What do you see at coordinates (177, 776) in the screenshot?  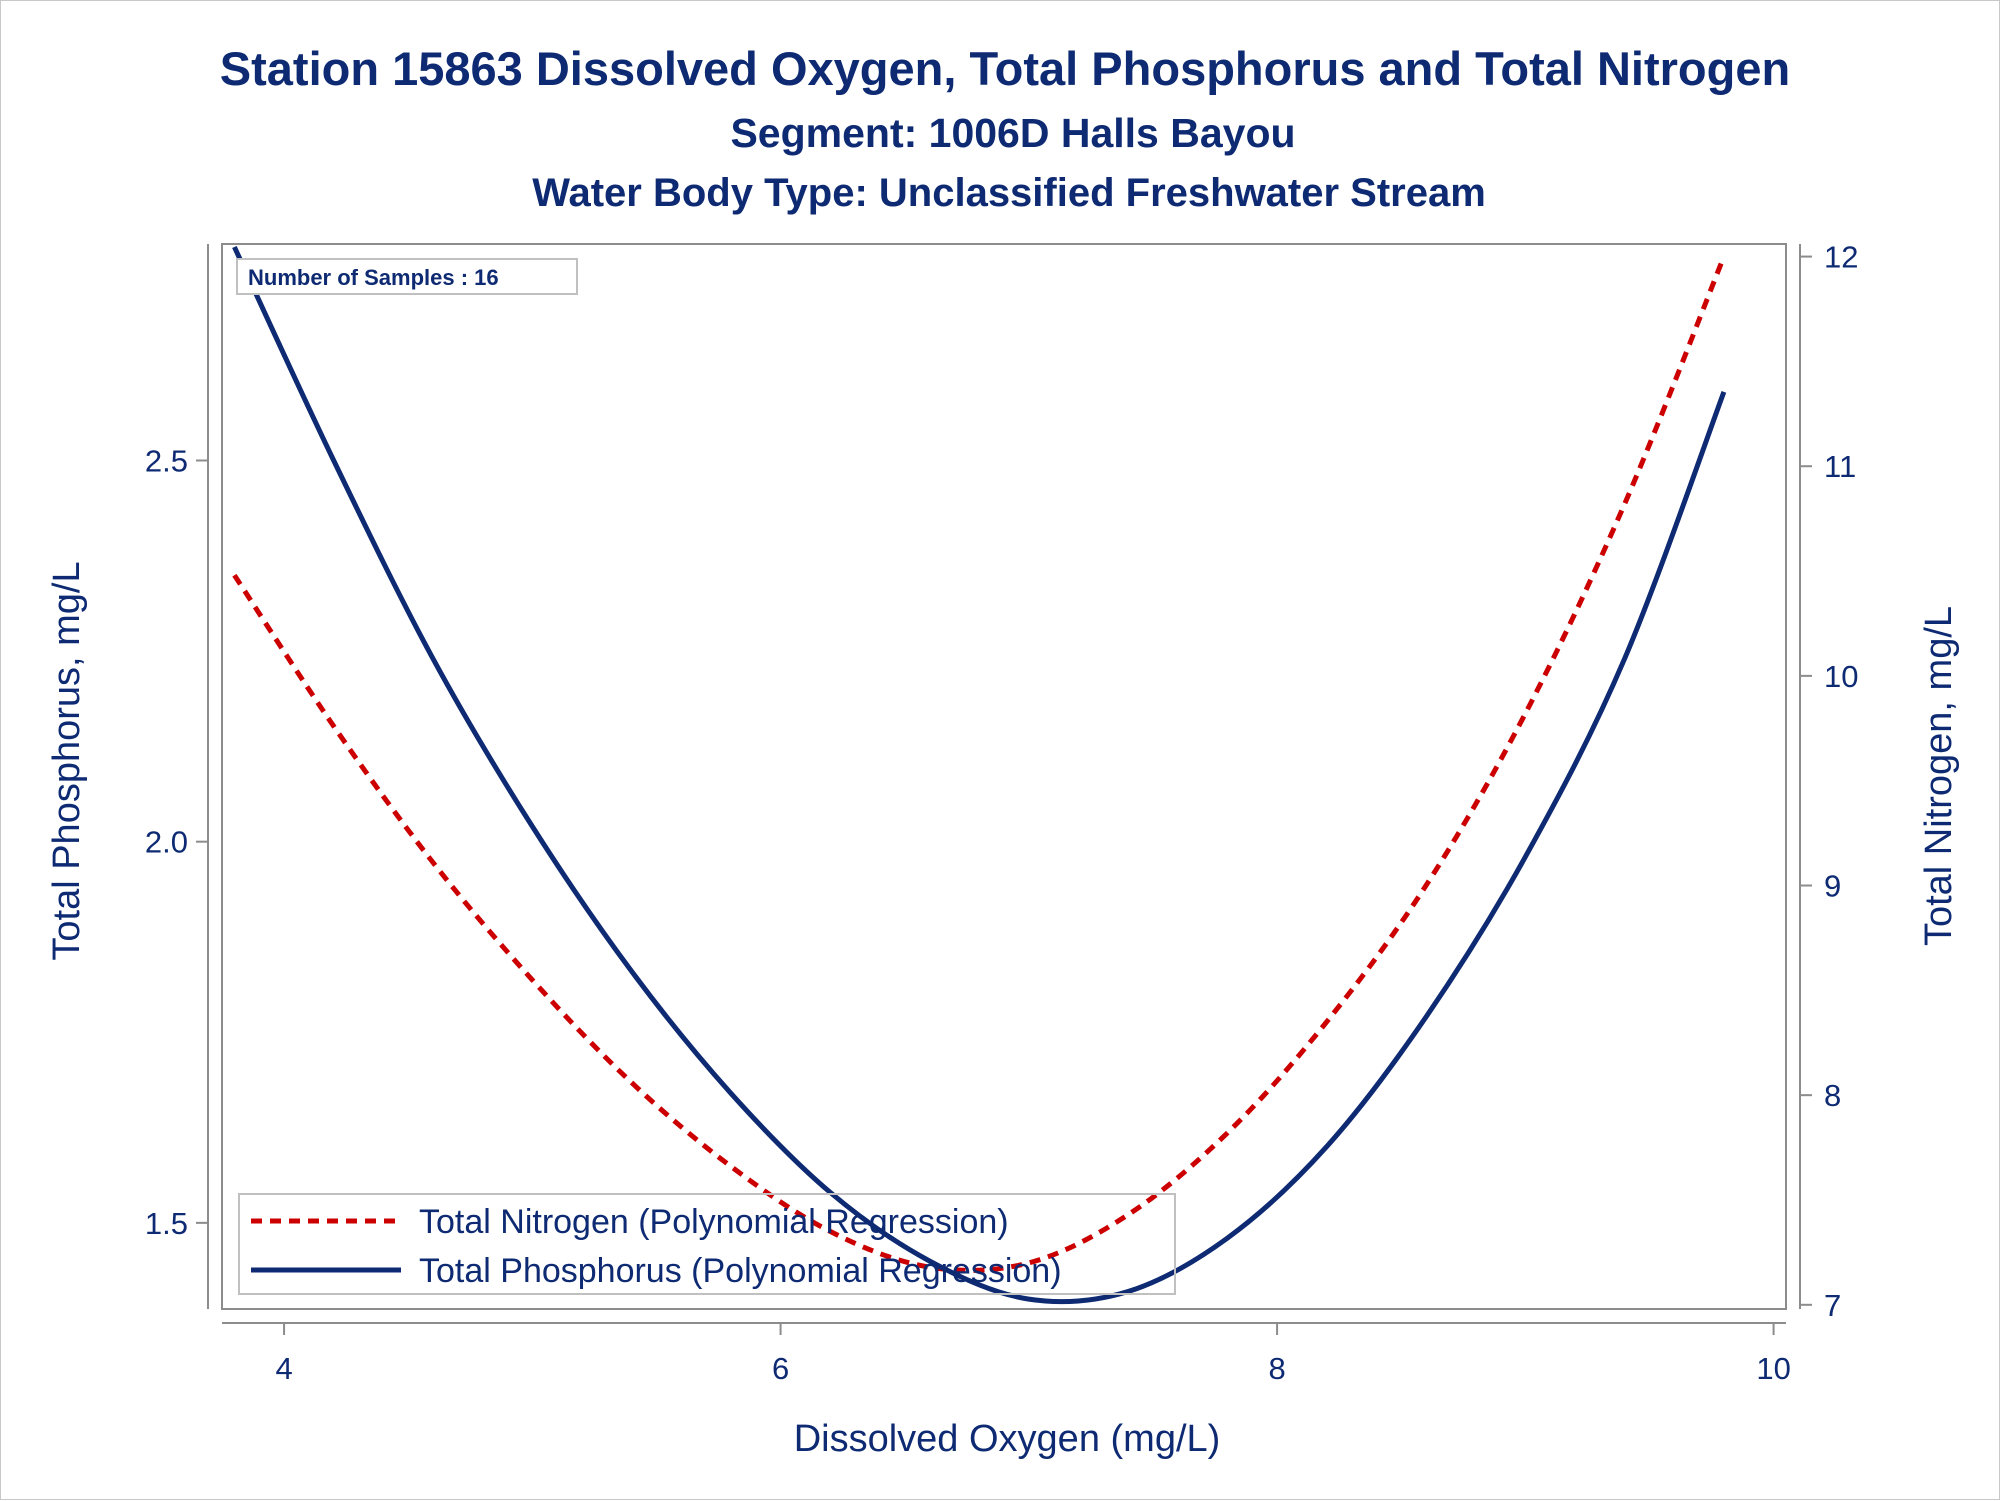 I see `y-axis-left: 1.5 2.0 2.5` at bounding box center [177, 776].